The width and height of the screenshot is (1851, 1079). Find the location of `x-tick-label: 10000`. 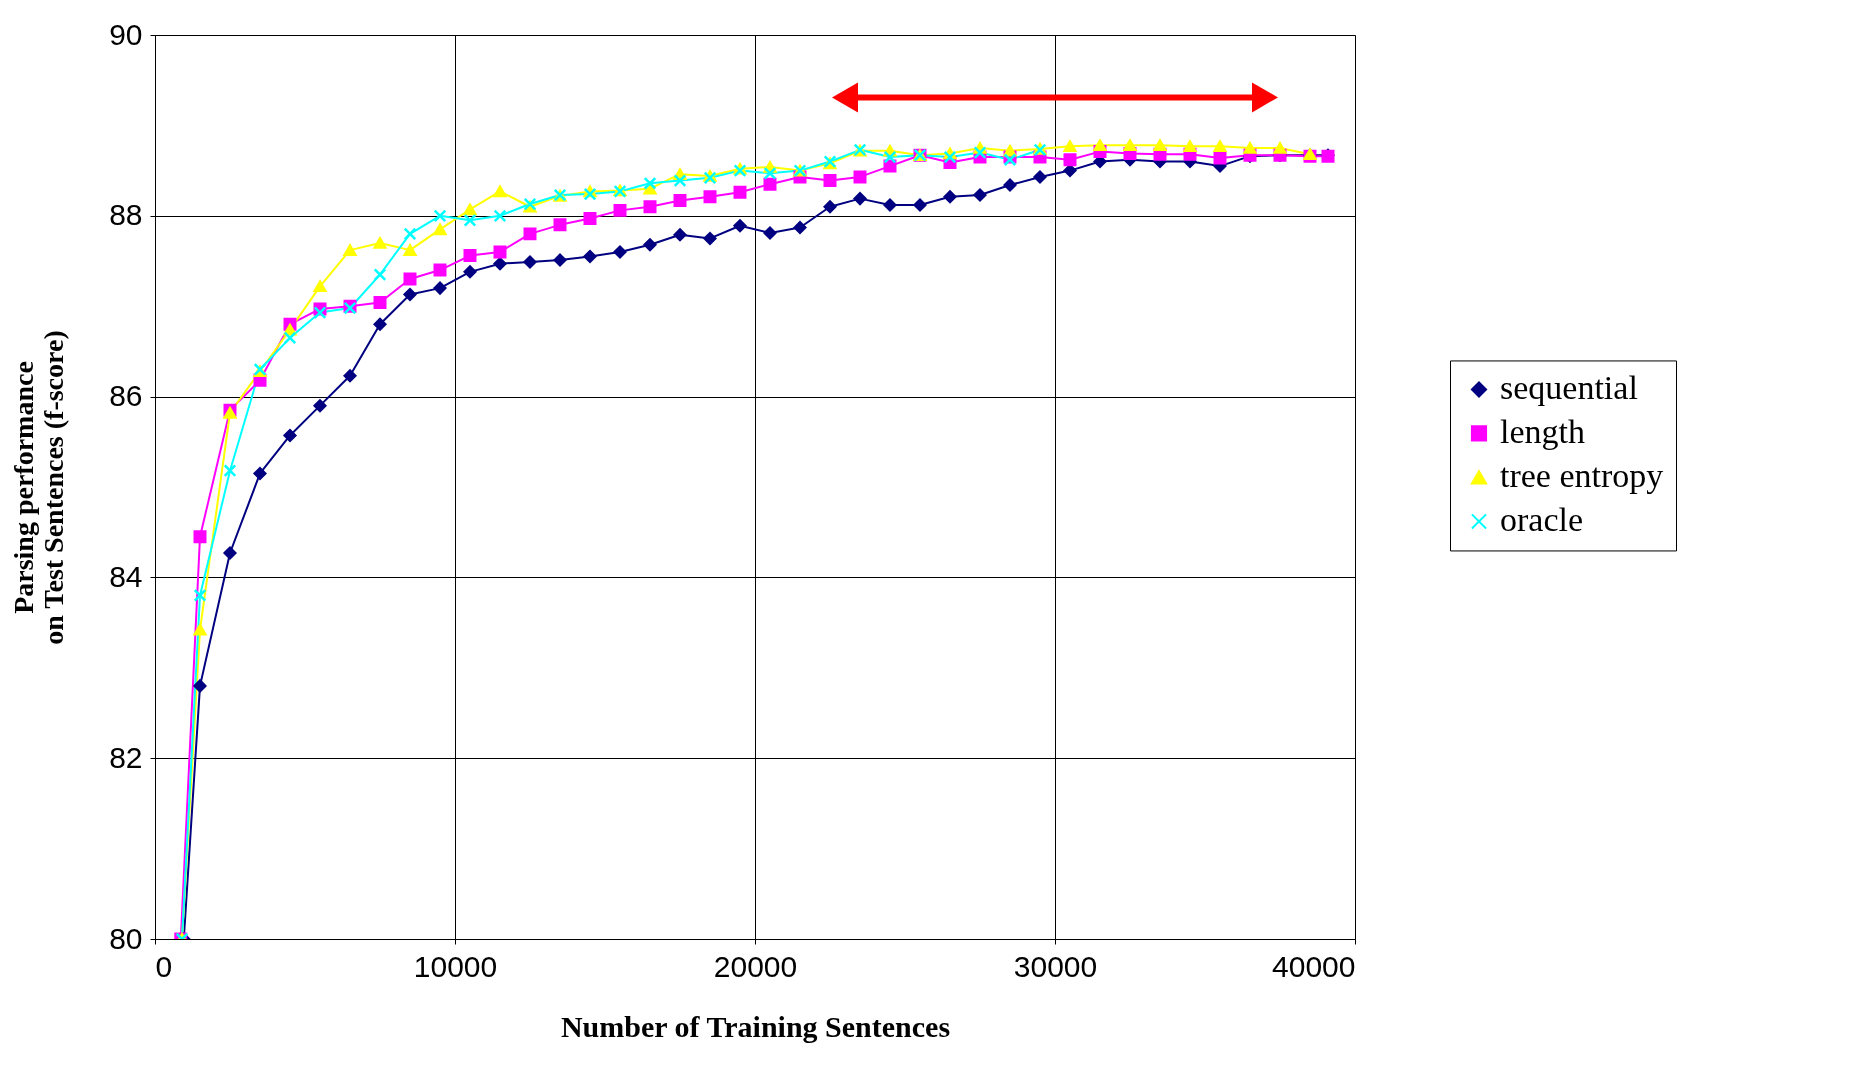

x-tick-label: 10000 is located at coordinates (455, 966).